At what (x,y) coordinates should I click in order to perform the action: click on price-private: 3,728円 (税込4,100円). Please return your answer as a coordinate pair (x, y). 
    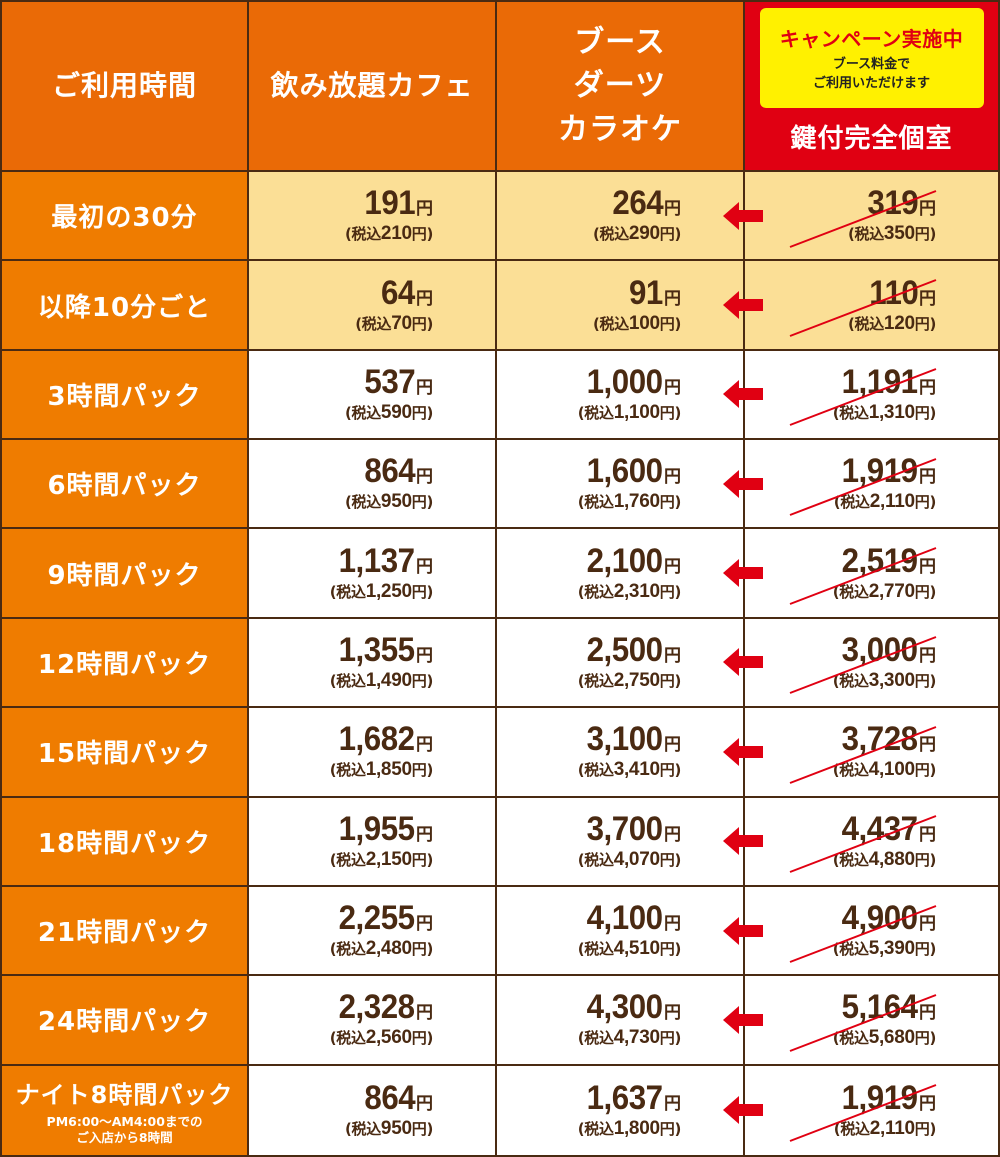
    Looking at the image, I should click on (860, 753).